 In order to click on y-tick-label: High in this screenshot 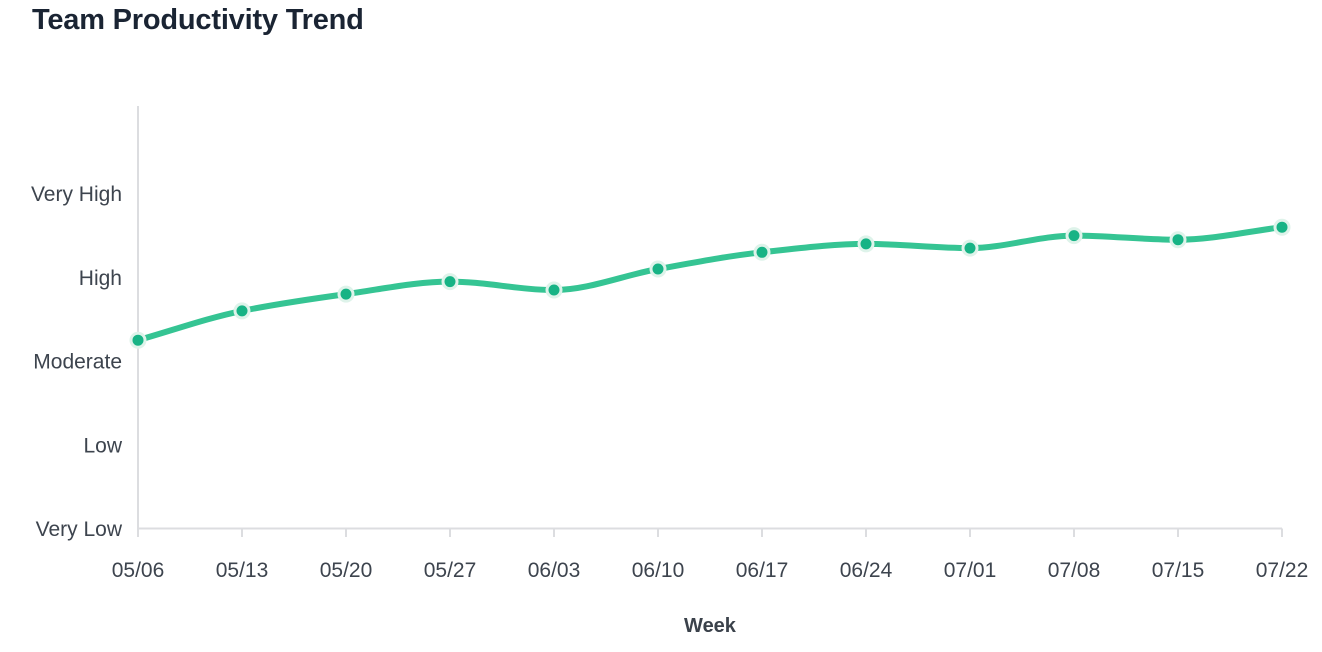, I will do `click(100, 278)`.